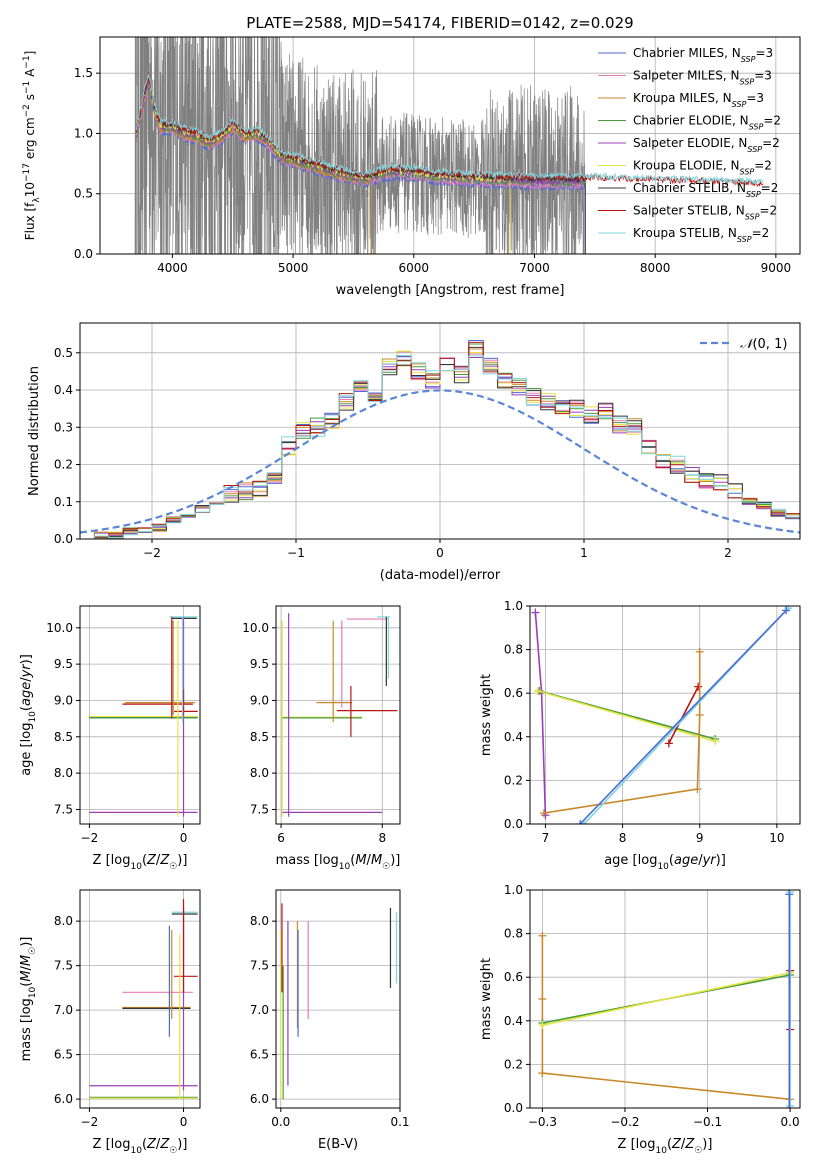  What do you see at coordinates (686, 166) in the screenshot?
I see `legend-entry-part: Kroupa ELODIE, N` at bounding box center [686, 166].